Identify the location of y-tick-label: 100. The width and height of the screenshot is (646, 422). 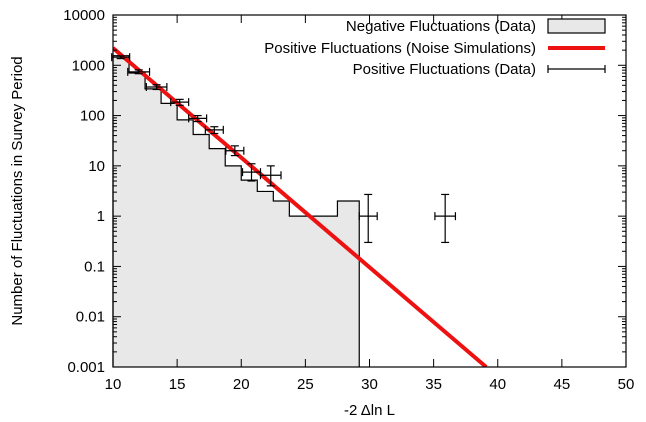
(92, 116).